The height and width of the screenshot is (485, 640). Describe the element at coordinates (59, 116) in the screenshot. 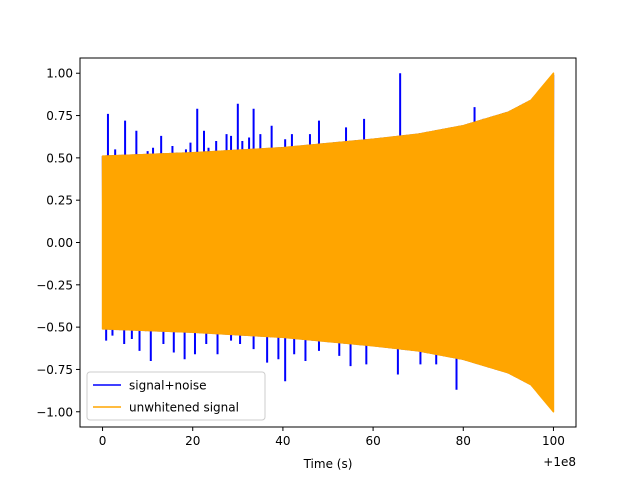

I see `y-tick-label: 0.75` at that location.